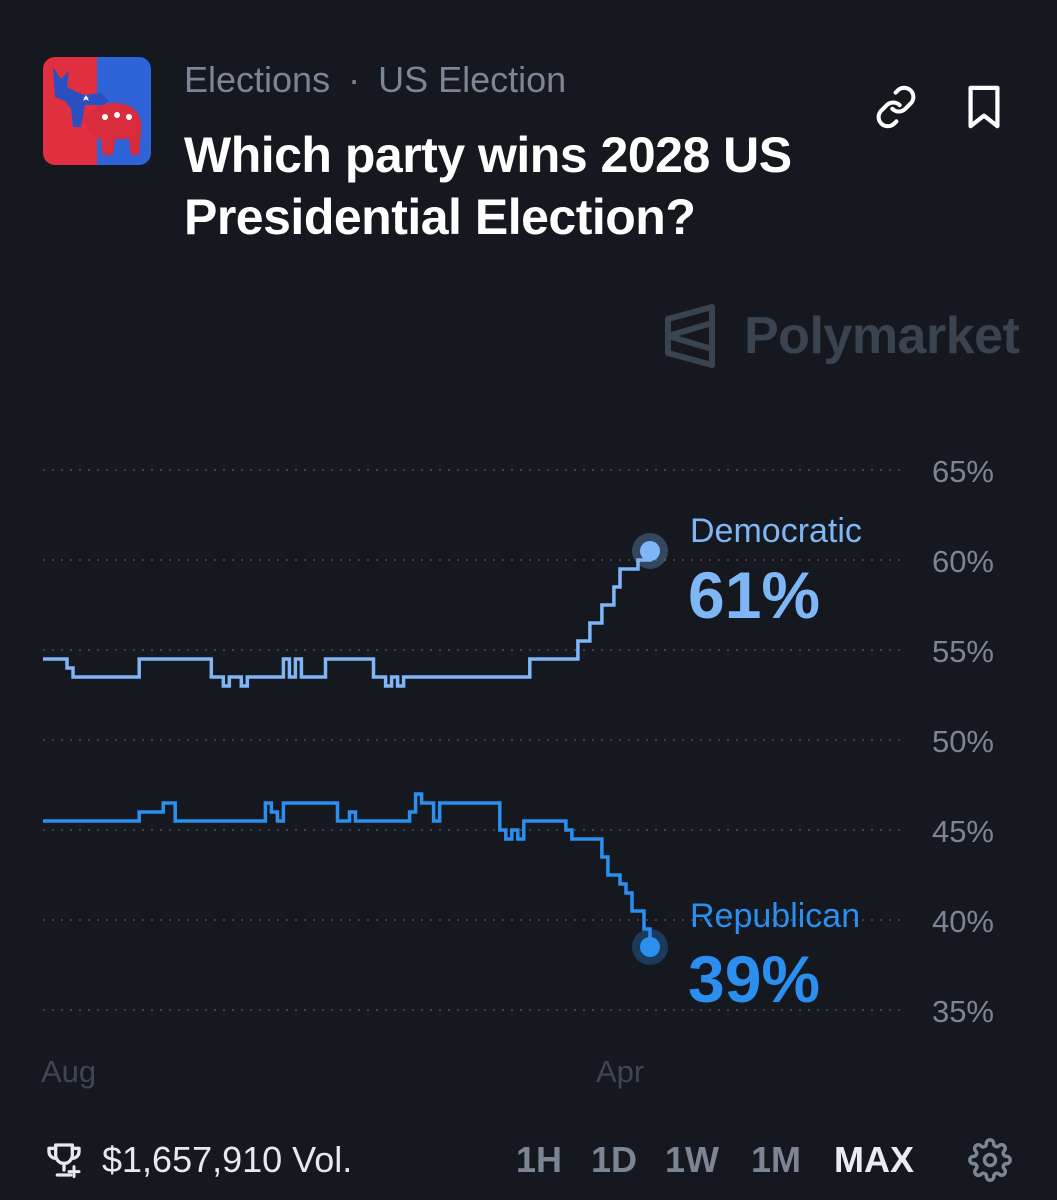 The height and width of the screenshot is (1200, 1057). I want to click on volume-info: $1,657,910 Vol., so click(198, 1160).